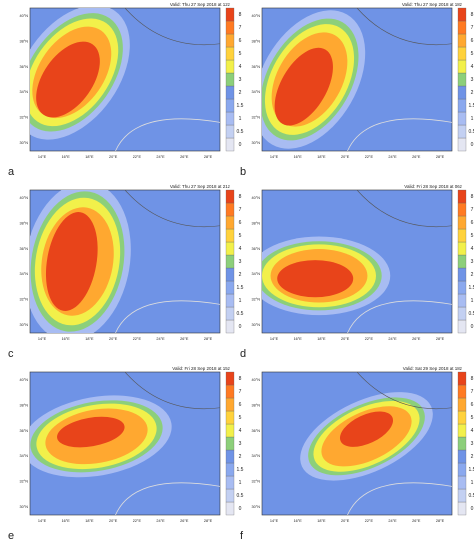 This screenshot has width=474, height=540. What do you see at coordinates (24, 380) in the screenshot?
I see `latitude-label: 40°N` at bounding box center [24, 380].